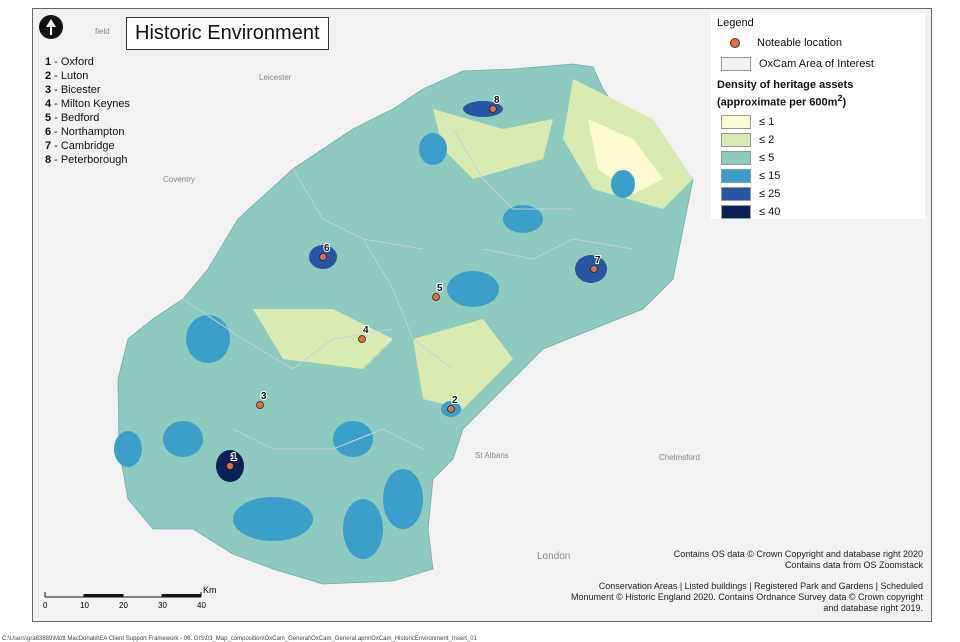 The height and width of the screenshot is (642, 960). Describe the element at coordinates (736, 64) in the screenshot. I see `area-swatch` at that location.